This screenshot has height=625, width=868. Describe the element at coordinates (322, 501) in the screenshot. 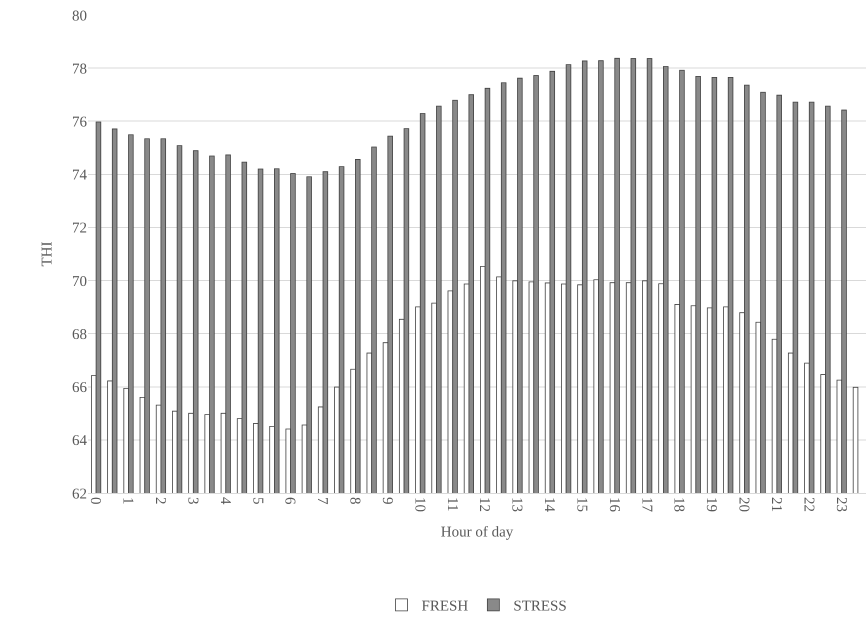

I see `x-tick-label: 7` at that location.